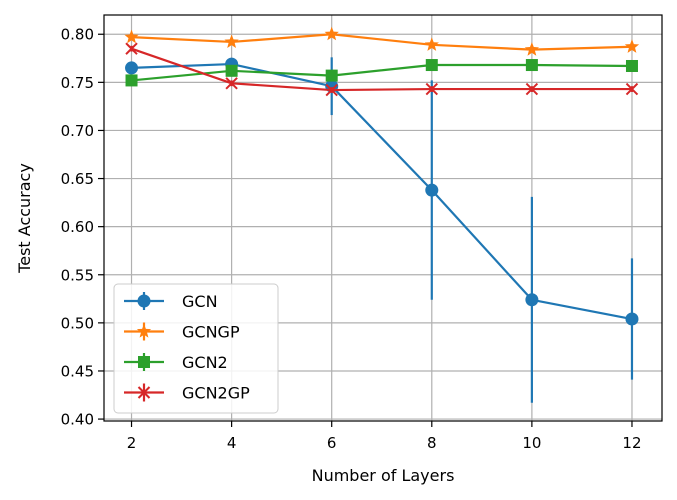 The image size is (677, 500). I want to click on legend: GCN GCNGP GCN2 GCN2GP, so click(196, 348).